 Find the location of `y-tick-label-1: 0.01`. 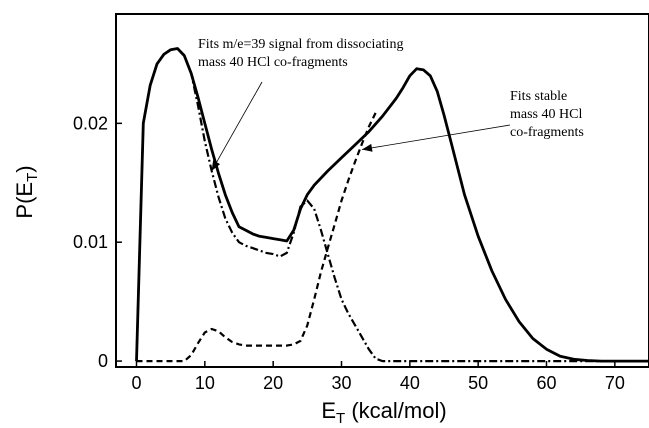

y-tick-label-1: 0.01 is located at coordinates (90, 242).